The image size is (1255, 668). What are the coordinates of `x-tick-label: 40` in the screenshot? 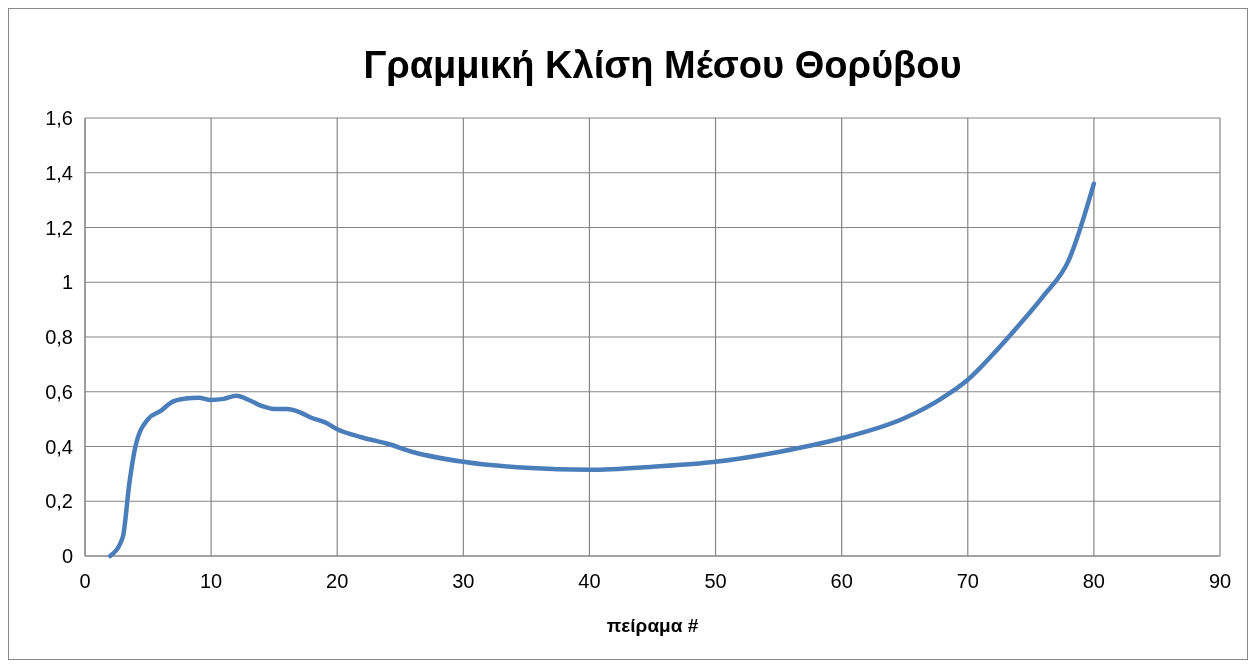 It's located at (589, 581).